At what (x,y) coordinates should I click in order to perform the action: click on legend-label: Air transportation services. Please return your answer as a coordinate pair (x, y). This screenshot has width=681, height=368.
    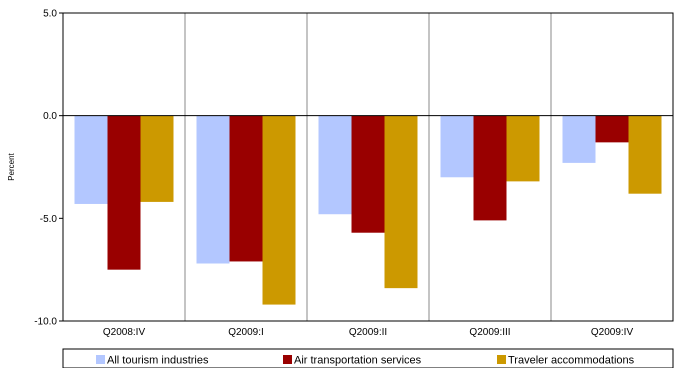
    Looking at the image, I should click on (358, 361).